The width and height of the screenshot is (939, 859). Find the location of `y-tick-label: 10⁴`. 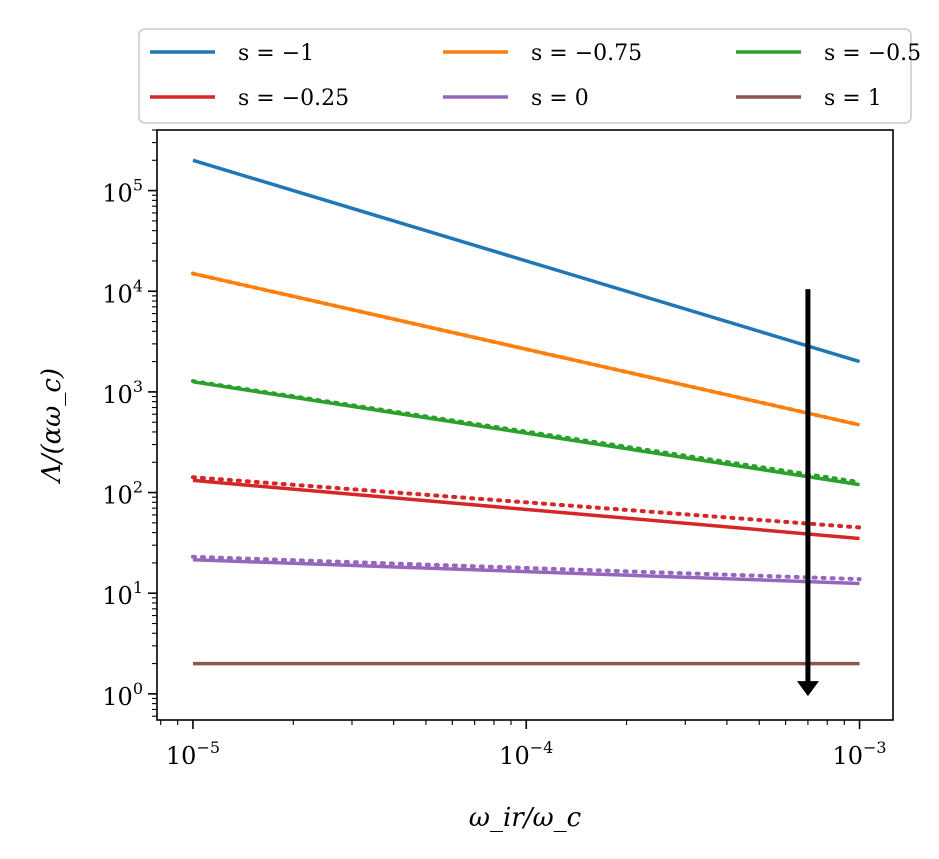

y-tick-label: 10⁴ is located at coordinates (122, 292).